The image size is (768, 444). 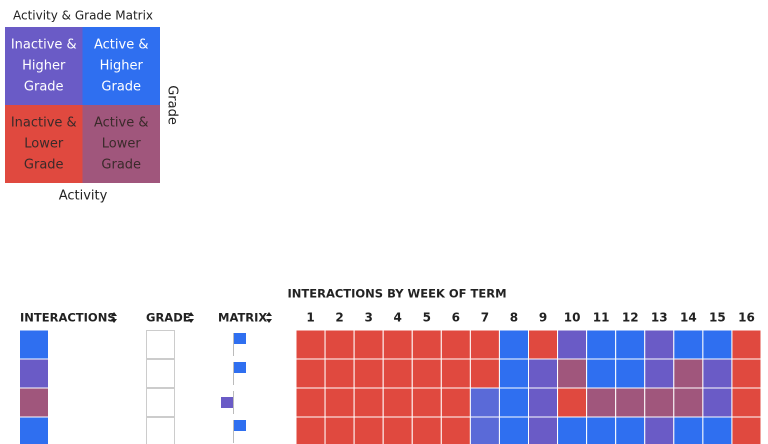 I want to click on week-header: 7, so click(x=485, y=318).